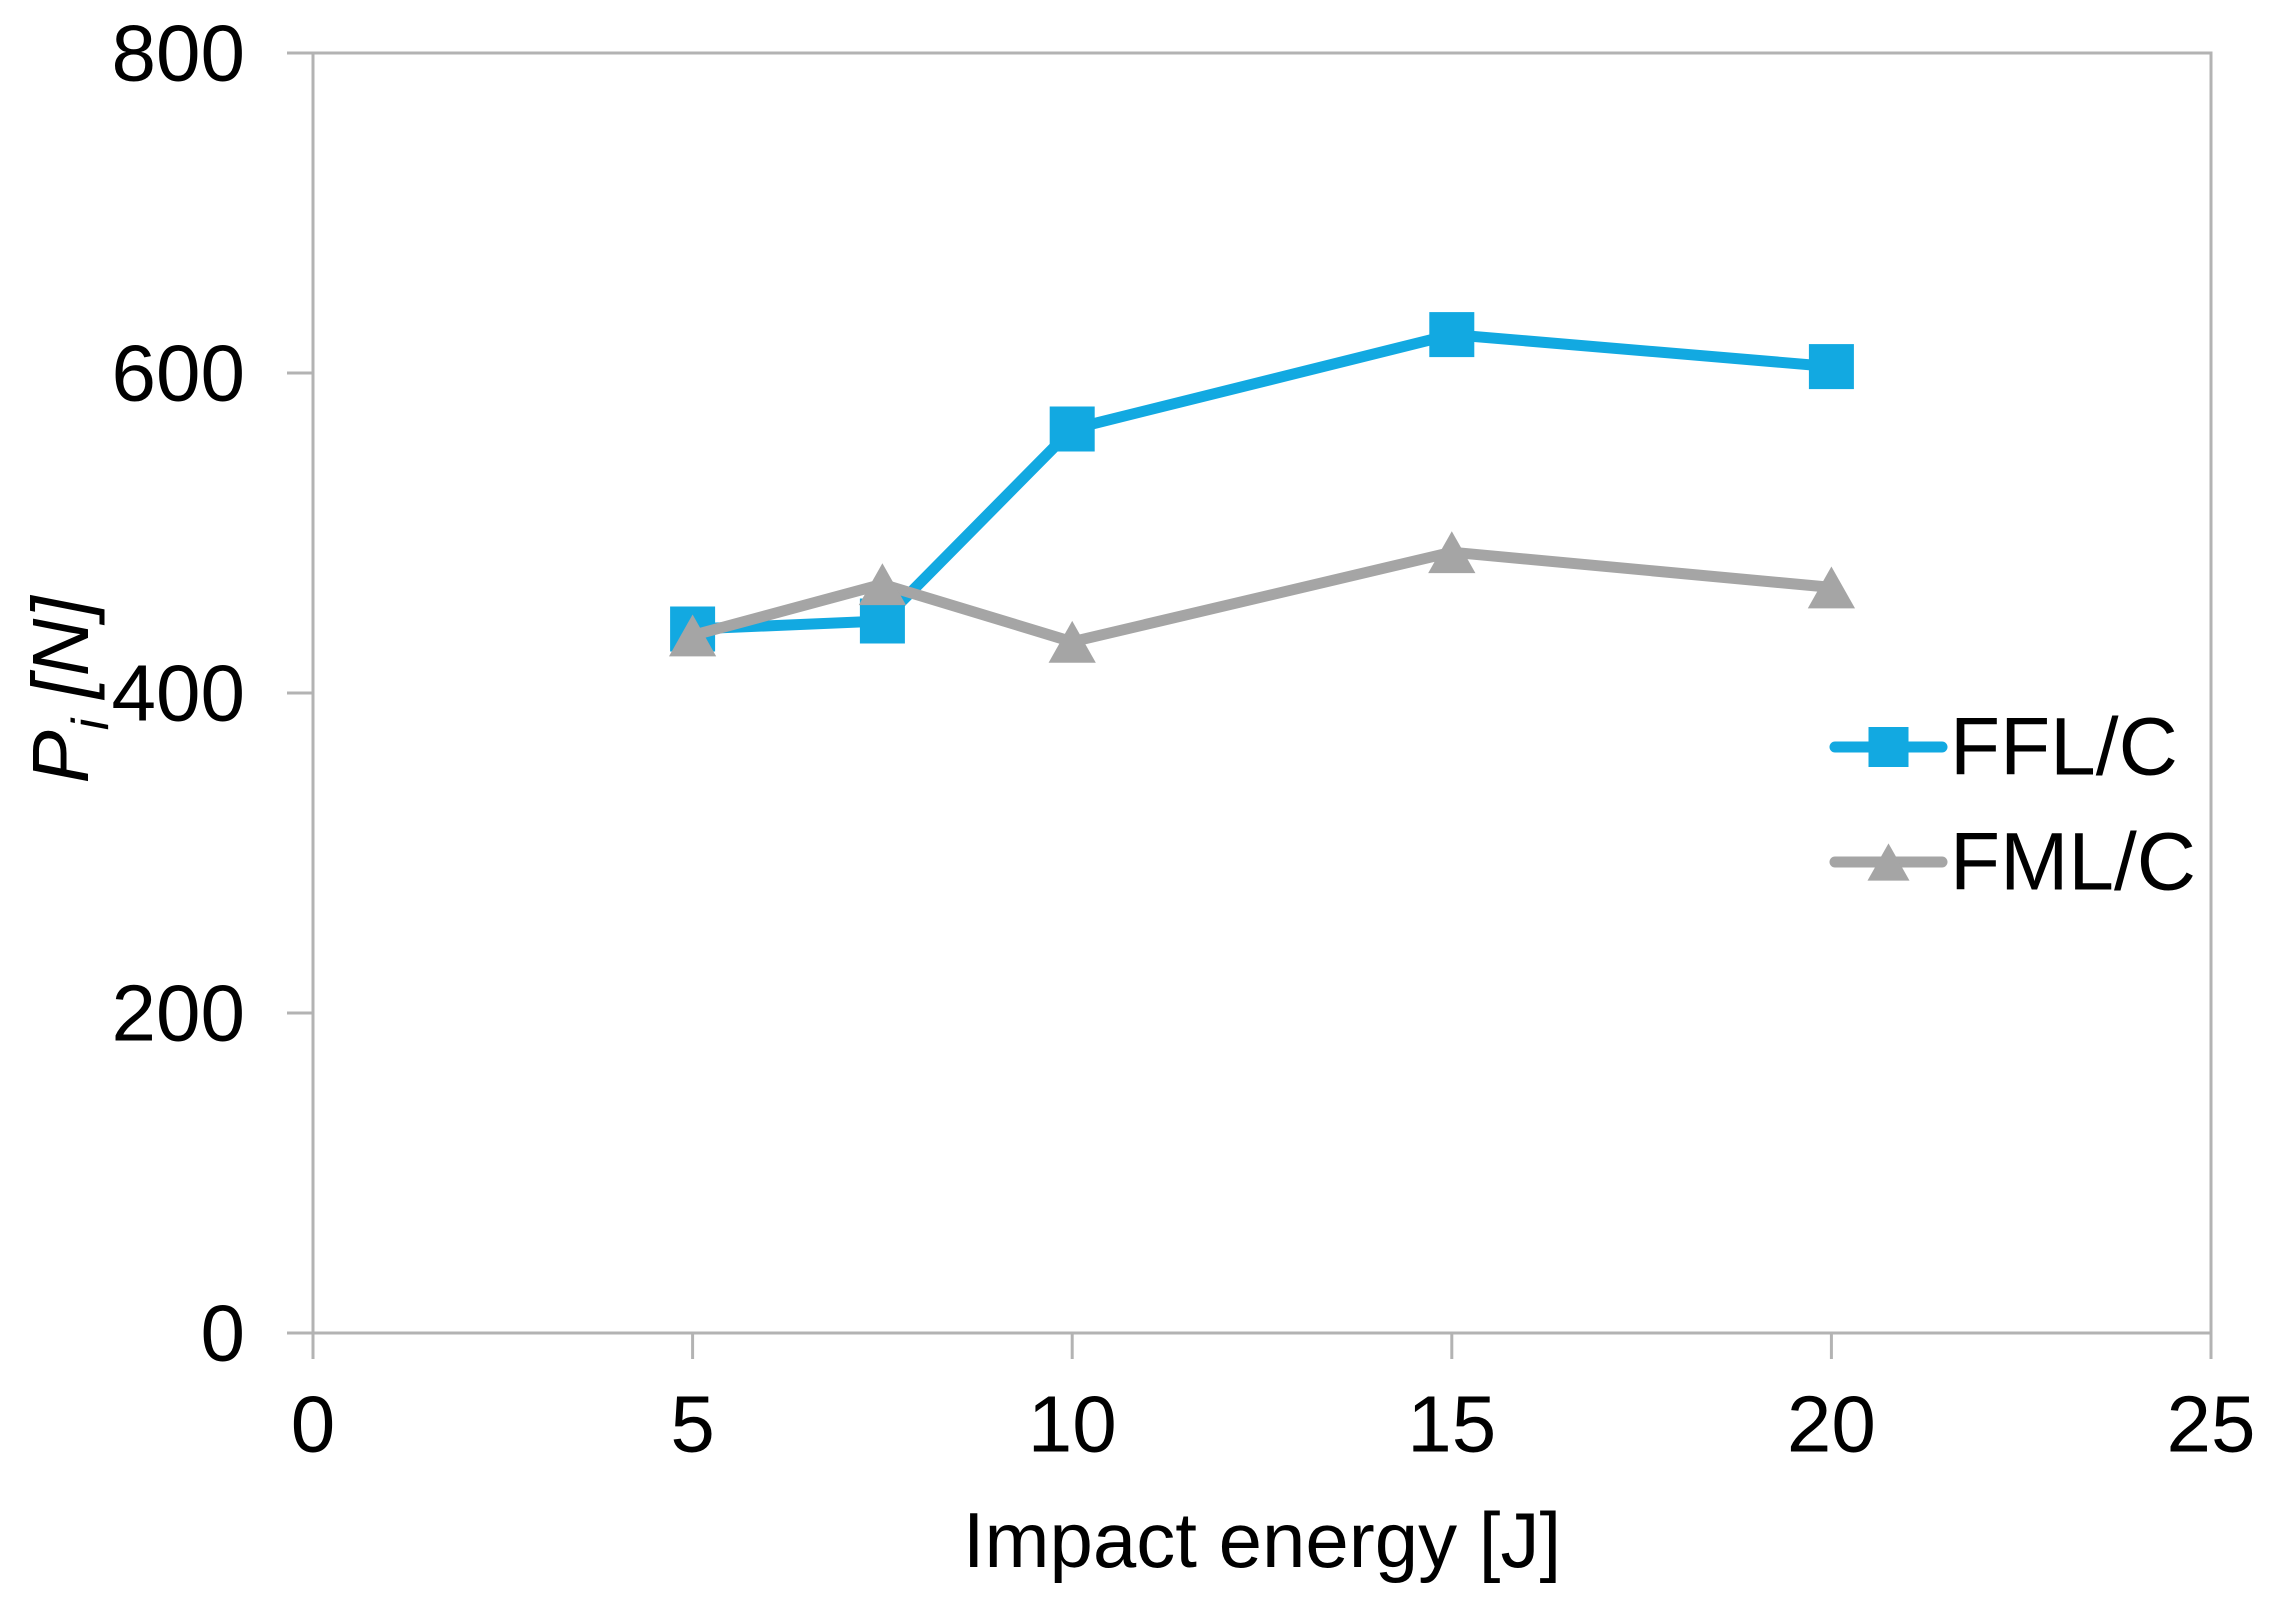  I want to click on x-tick-label-1: 5, so click(692, 1424).